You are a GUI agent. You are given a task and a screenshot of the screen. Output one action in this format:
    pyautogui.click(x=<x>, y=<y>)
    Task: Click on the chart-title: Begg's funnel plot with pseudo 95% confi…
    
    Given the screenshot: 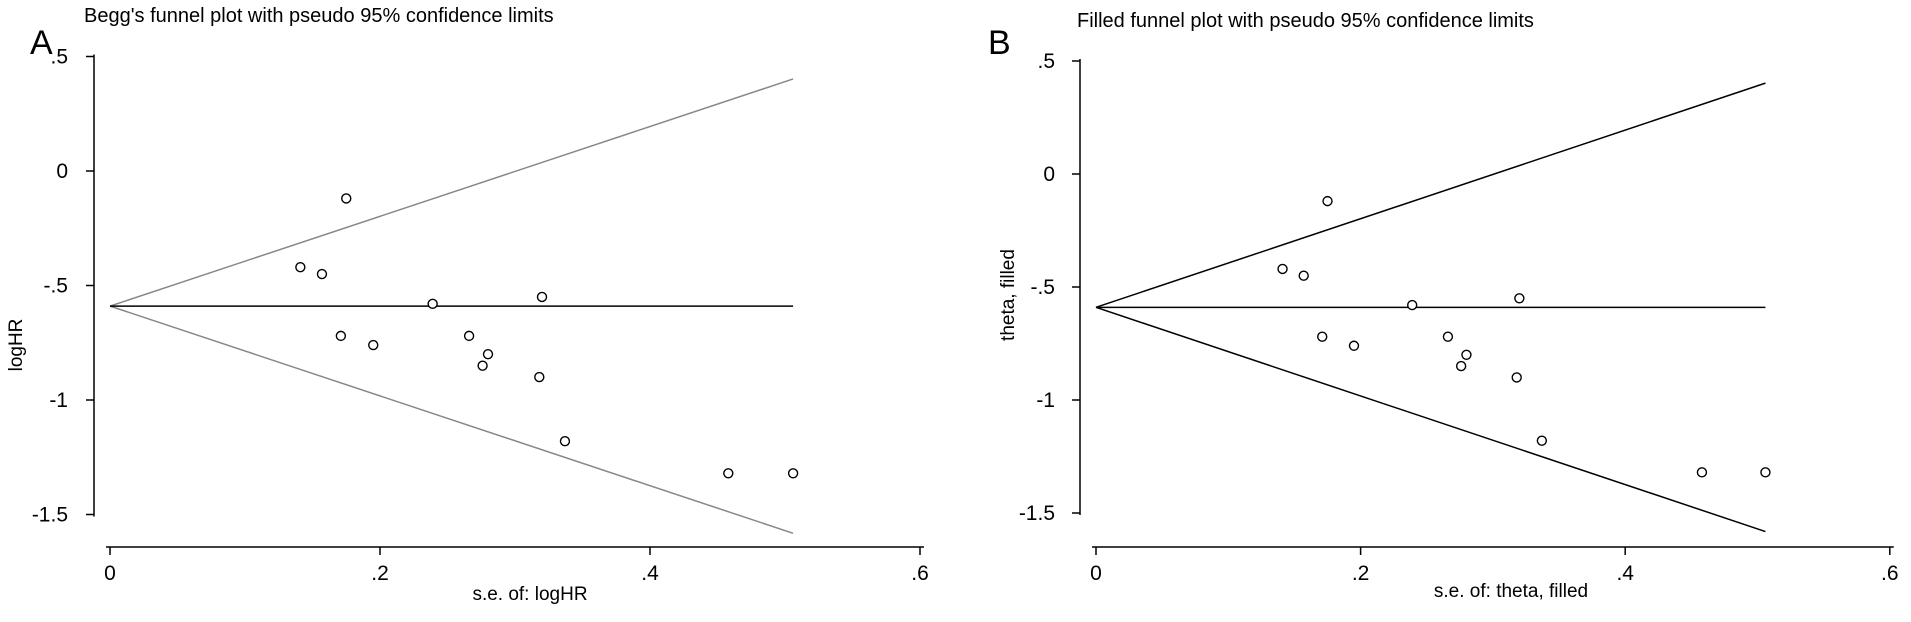 What is the action you would take?
    pyautogui.click(x=319, y=16)
    